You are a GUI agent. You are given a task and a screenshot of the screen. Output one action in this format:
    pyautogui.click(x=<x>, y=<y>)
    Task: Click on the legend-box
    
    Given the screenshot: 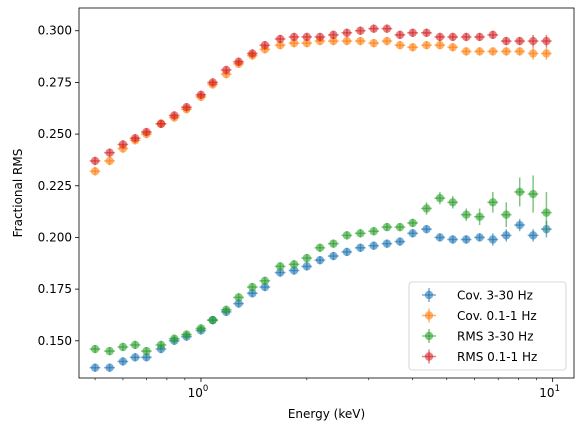 What is the action you would take?
    pyautogui.click(x=487, y=326)
    